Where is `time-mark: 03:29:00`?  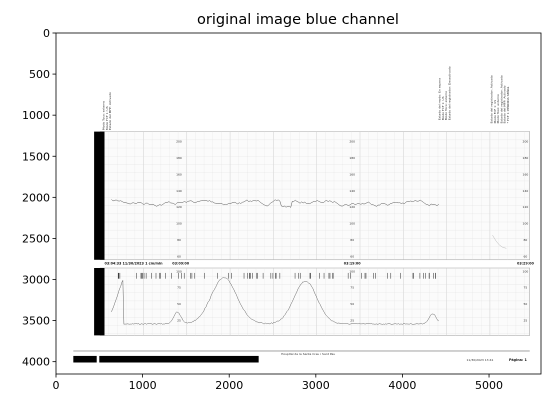 time-mark: 03:29:00 is located at coordinates (526, 263).